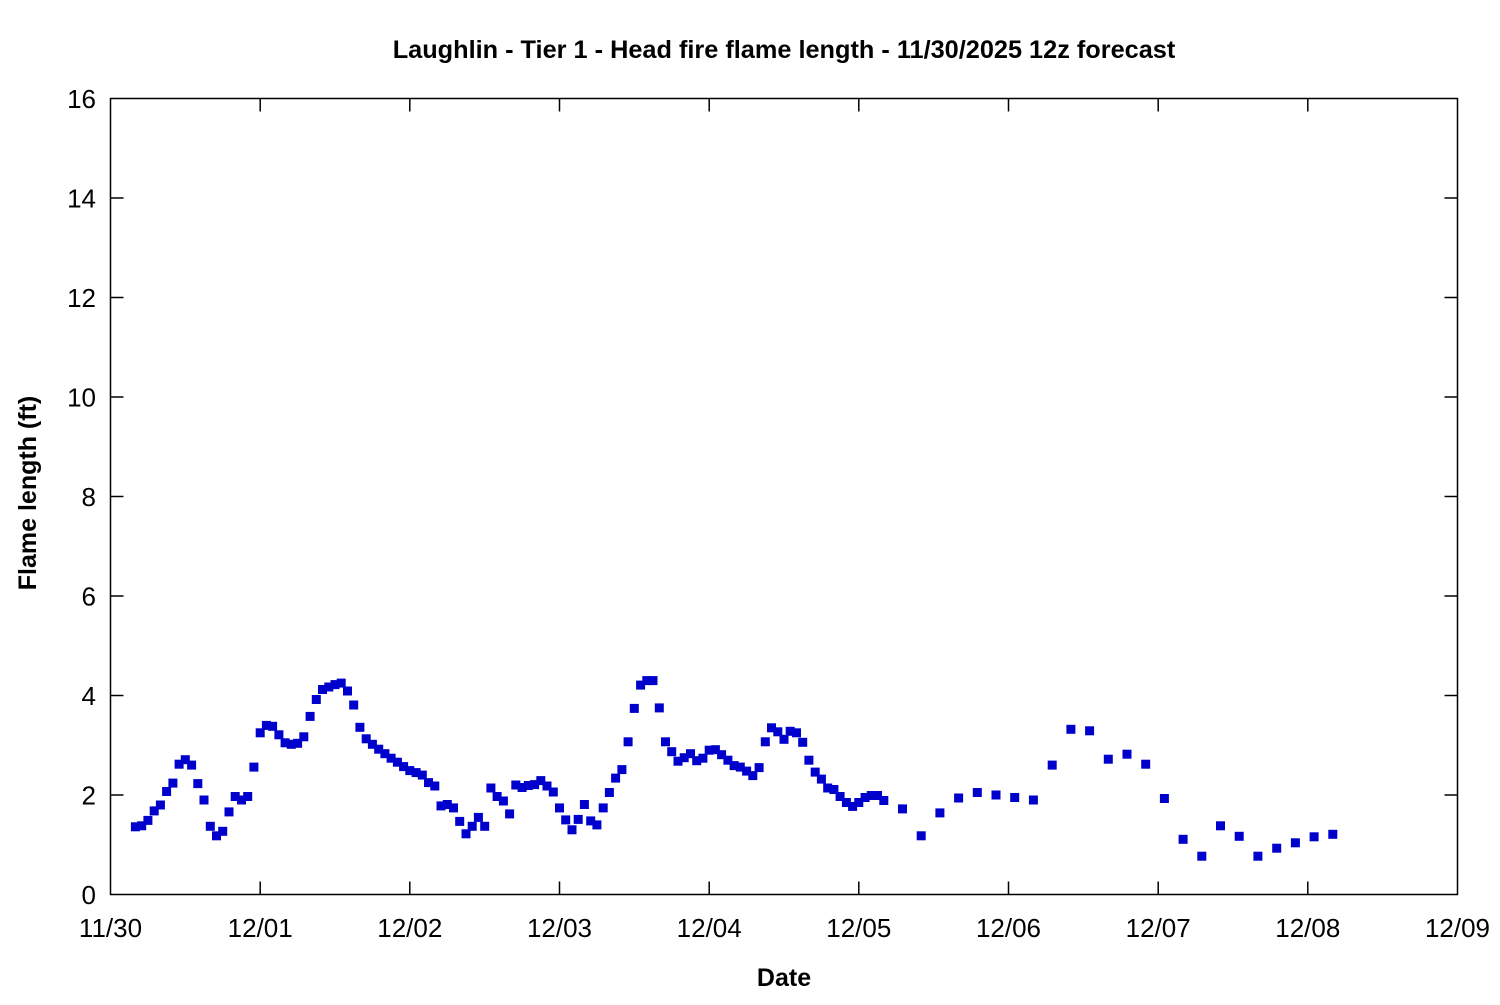  I want to click on svg-text: Flame length (ft), so click(28, 493).